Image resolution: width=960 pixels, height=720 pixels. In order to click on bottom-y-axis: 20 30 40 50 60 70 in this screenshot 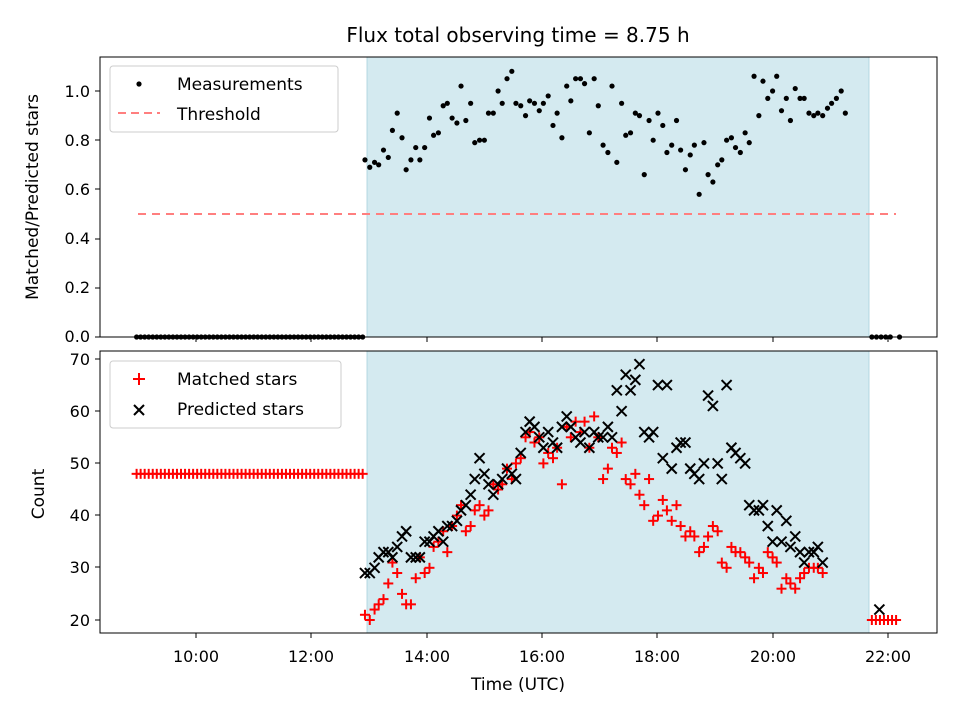, I will do `click(85, 490)`.